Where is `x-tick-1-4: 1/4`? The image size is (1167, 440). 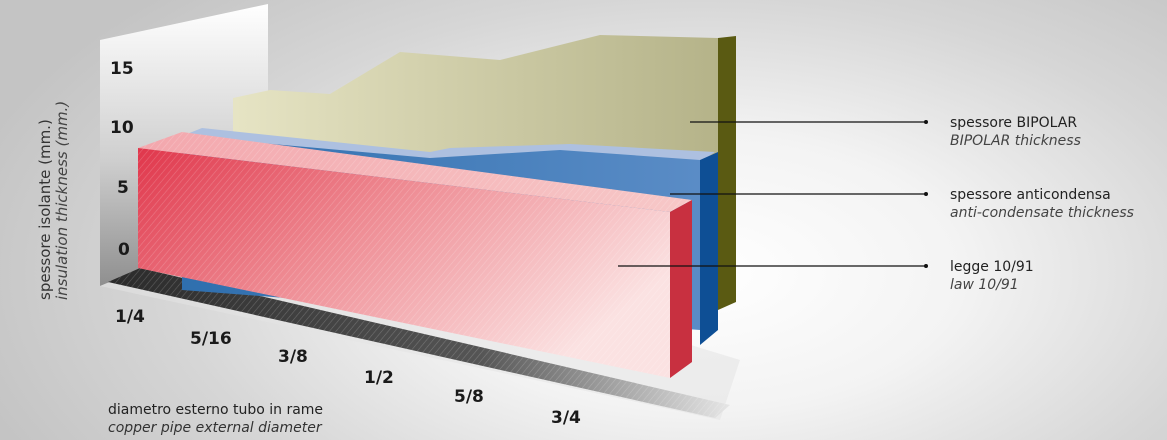 x-tick-1-4: 1/4 is located at coordinates (130, 317).